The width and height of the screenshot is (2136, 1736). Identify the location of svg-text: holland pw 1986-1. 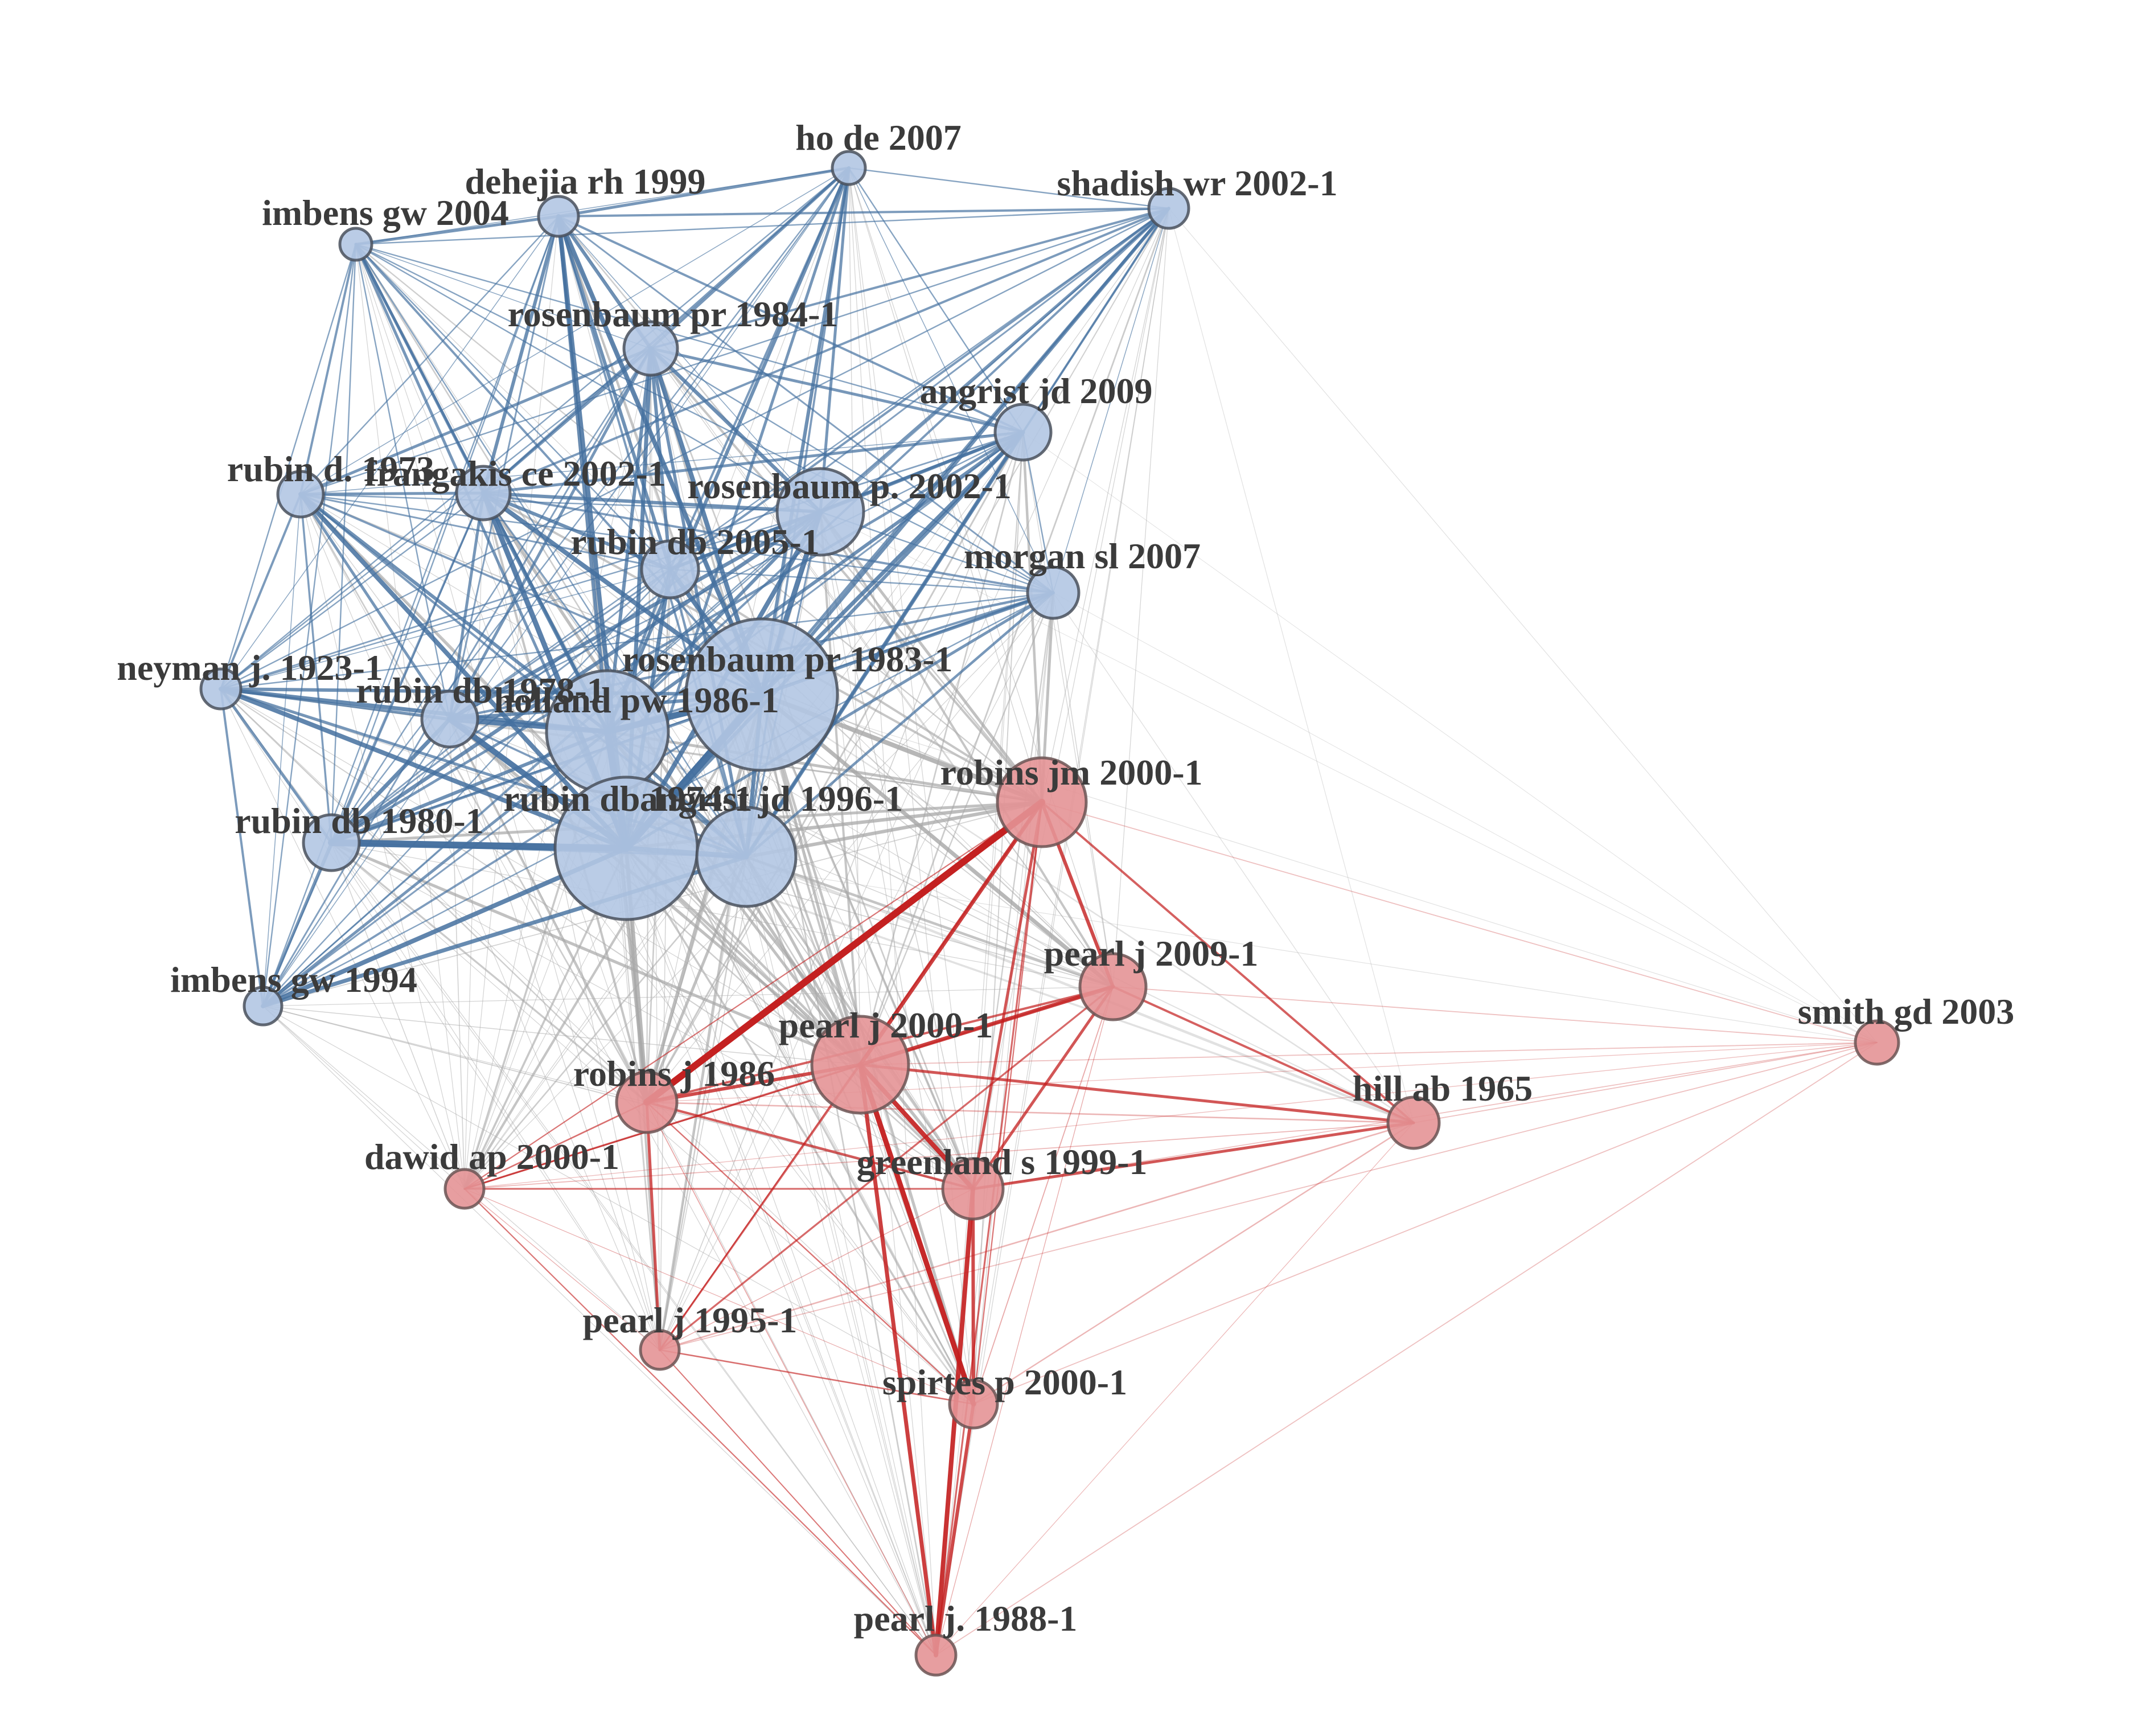
(637, 700).